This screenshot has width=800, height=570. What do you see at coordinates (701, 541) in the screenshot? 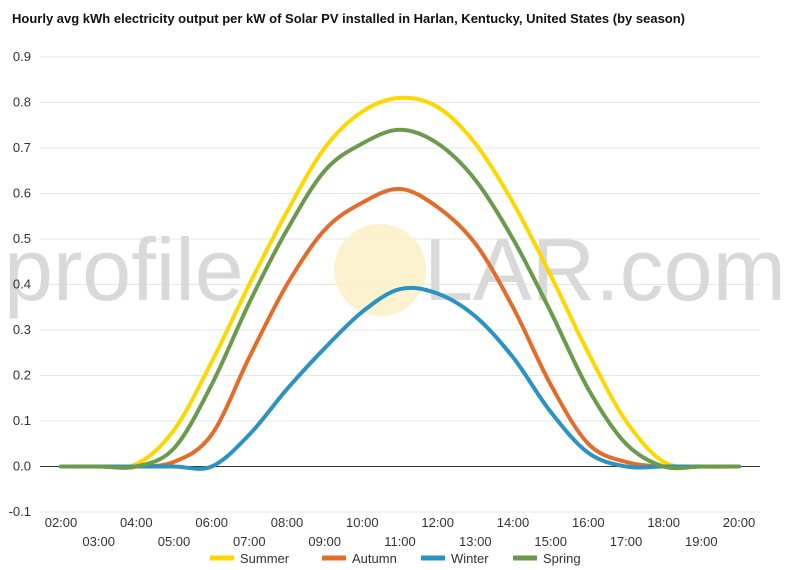
I see `x-tick-label: 19:00` at bounding box center [701, 541].